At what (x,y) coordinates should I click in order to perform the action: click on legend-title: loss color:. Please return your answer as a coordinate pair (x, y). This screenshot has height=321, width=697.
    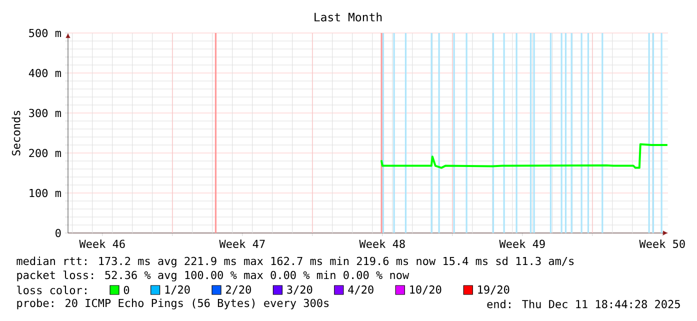
    Looking at the image, I should click on (51, 290).